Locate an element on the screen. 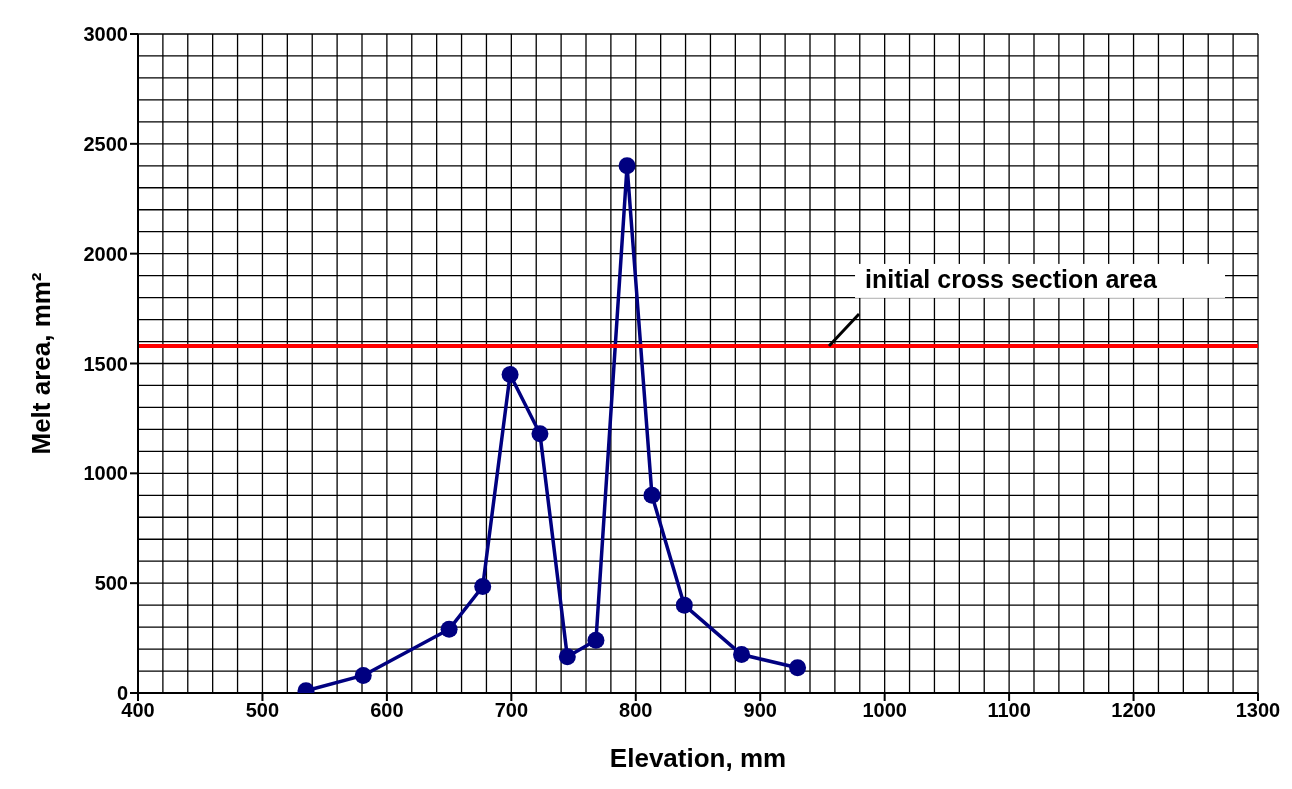 The height and width of the screenshot is (789, 1292). y-axis-title: Melt area, mm² is located at coordinates (41, 363).